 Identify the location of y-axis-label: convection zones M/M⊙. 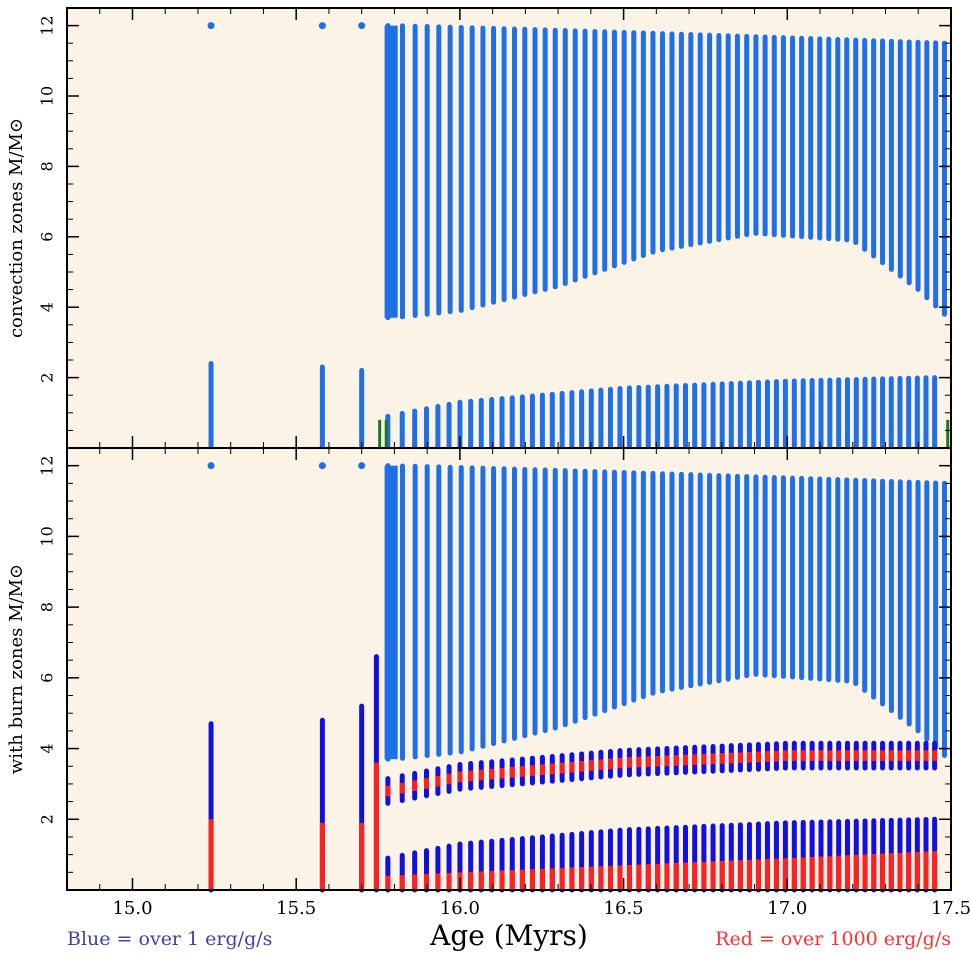
(16, 228).